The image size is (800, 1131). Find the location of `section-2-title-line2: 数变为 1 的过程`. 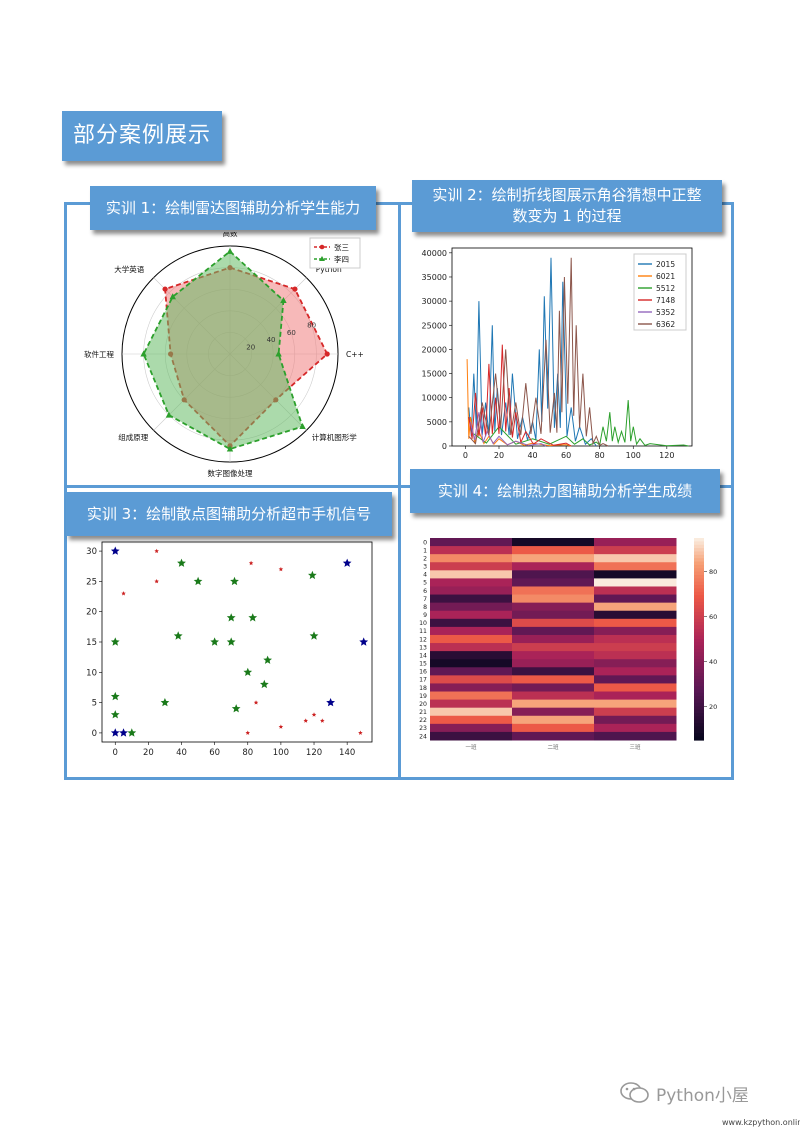

section-2-title-line2: 数变为 1 的过程 is located at coordinates (567, 216).